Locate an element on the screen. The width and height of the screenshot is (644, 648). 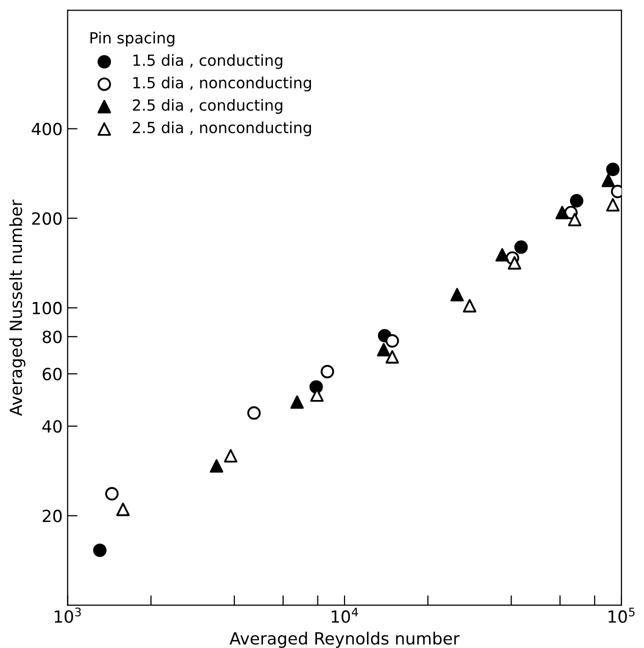
y-tick-label: 40 is located at coordinates (52, 426).